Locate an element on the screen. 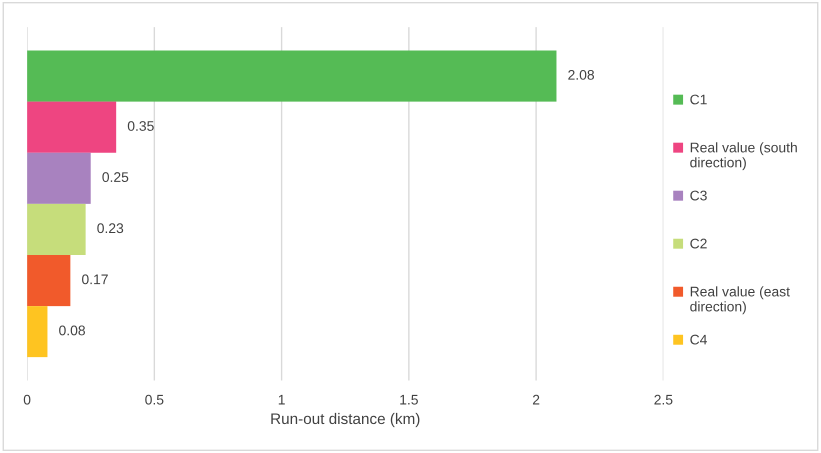  legend-label: C4 is located at coordinates (698, 339).